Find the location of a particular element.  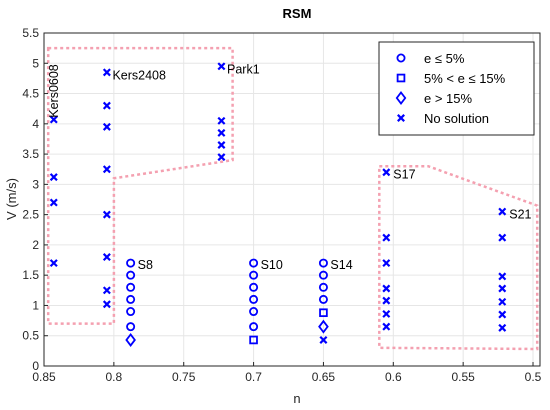

x-tick-label: 0.65 is located at coordinates (324, 377).